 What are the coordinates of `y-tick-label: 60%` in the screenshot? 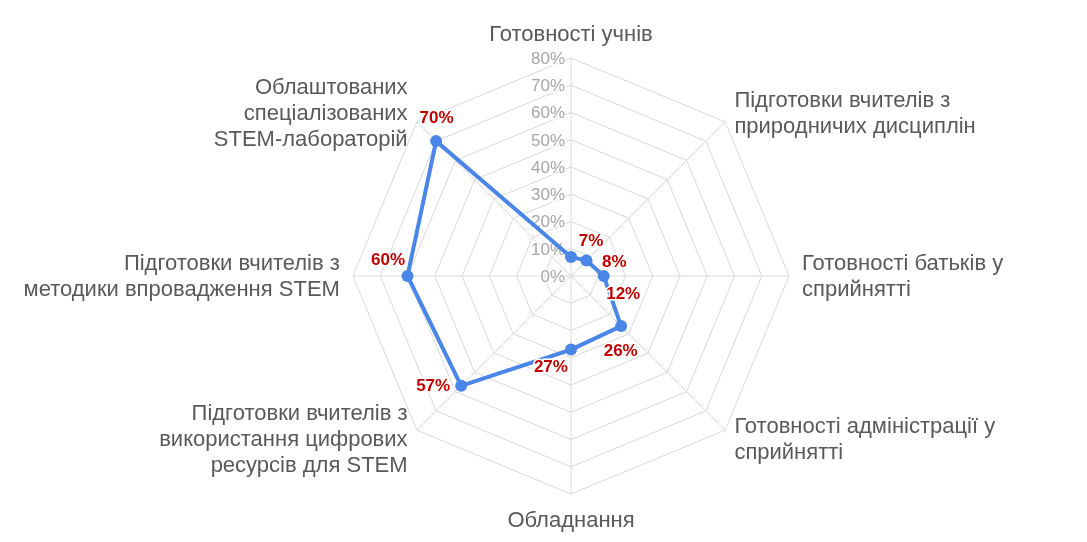 It's located at (547, 113).